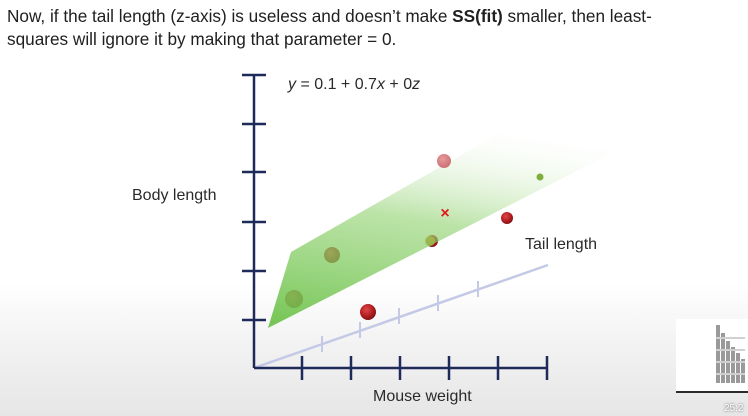 Image resolution: width=748 pixels, height=416 pixels. I want to click on prediction-marker: ×, so click(444, 213).